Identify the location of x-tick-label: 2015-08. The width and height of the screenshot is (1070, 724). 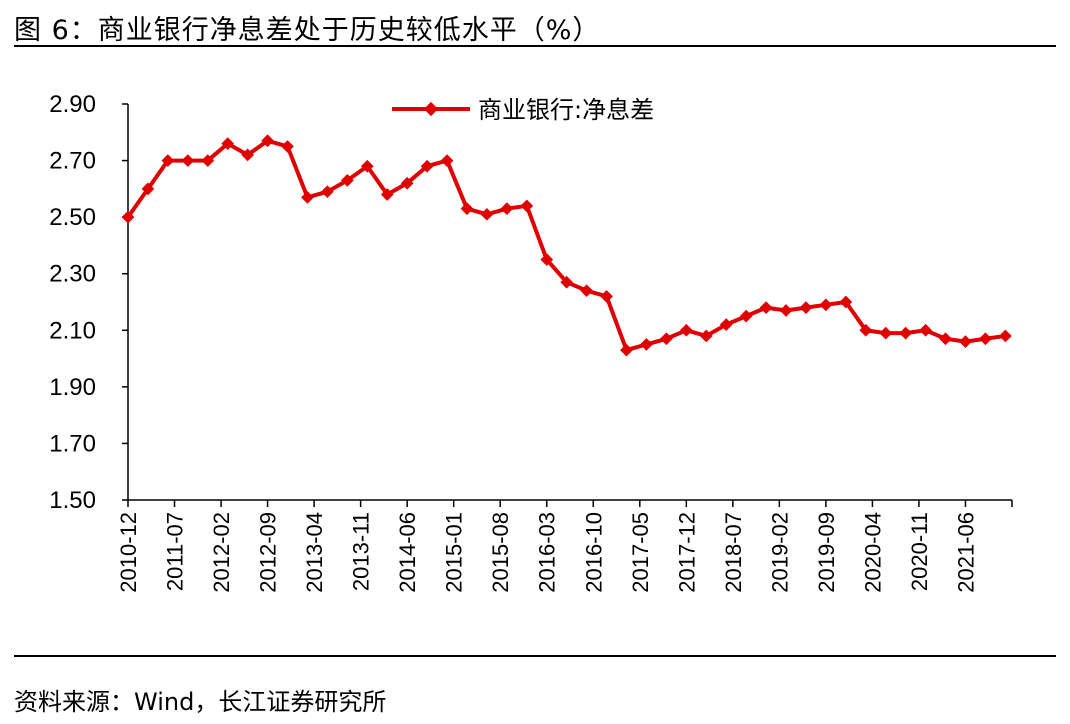
(500, 552).